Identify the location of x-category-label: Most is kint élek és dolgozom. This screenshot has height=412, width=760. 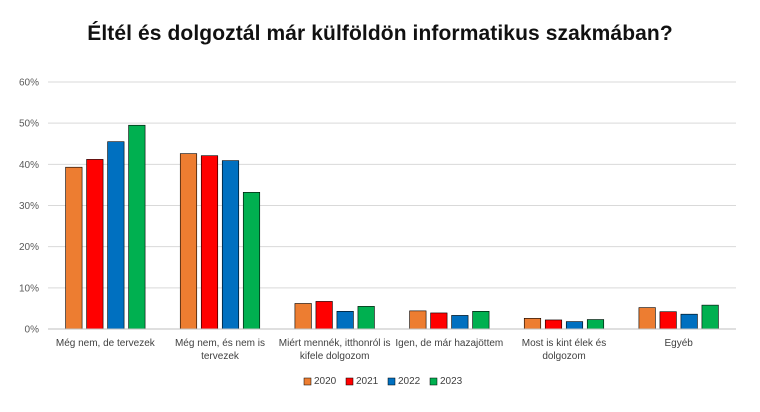
(564, 350).